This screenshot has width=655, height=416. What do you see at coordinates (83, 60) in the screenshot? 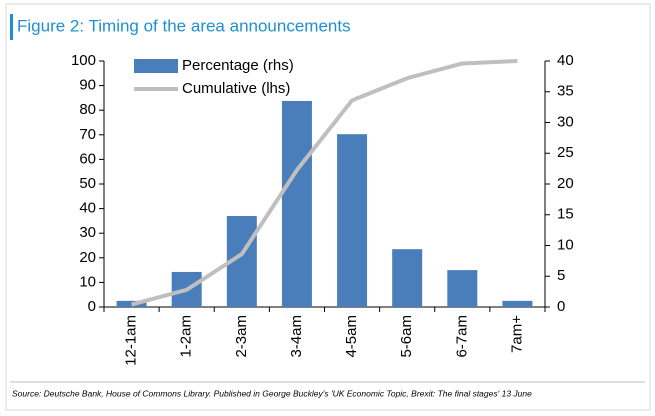
I see `y-tick-label: 100` at bounding box center [83, 60].